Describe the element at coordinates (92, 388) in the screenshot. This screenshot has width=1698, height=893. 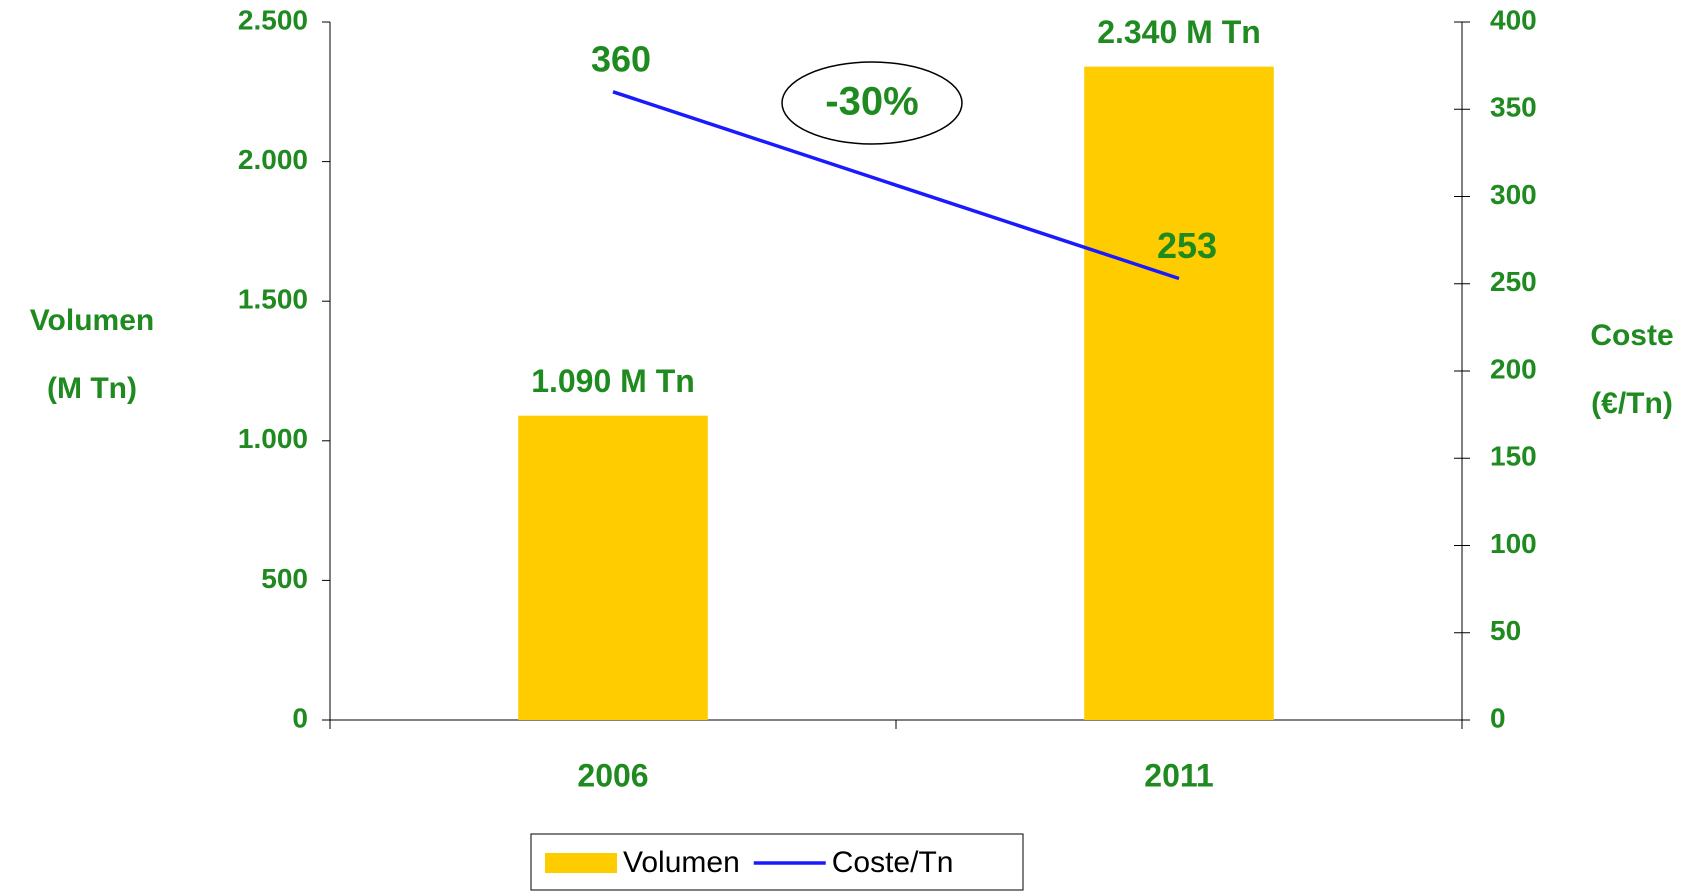
I see `y-axis-label: (M Tn)` at that location.